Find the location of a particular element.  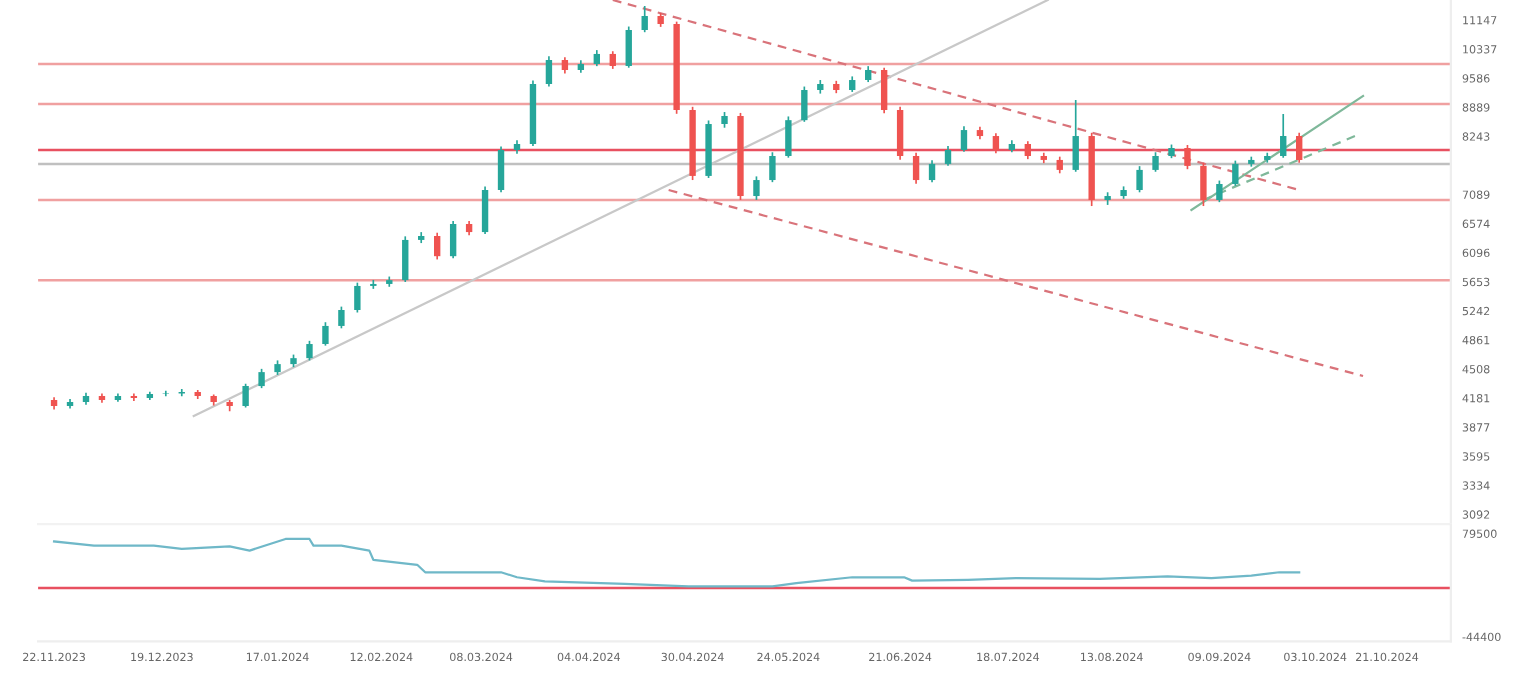

line-series is located at coordinates (676, 562).